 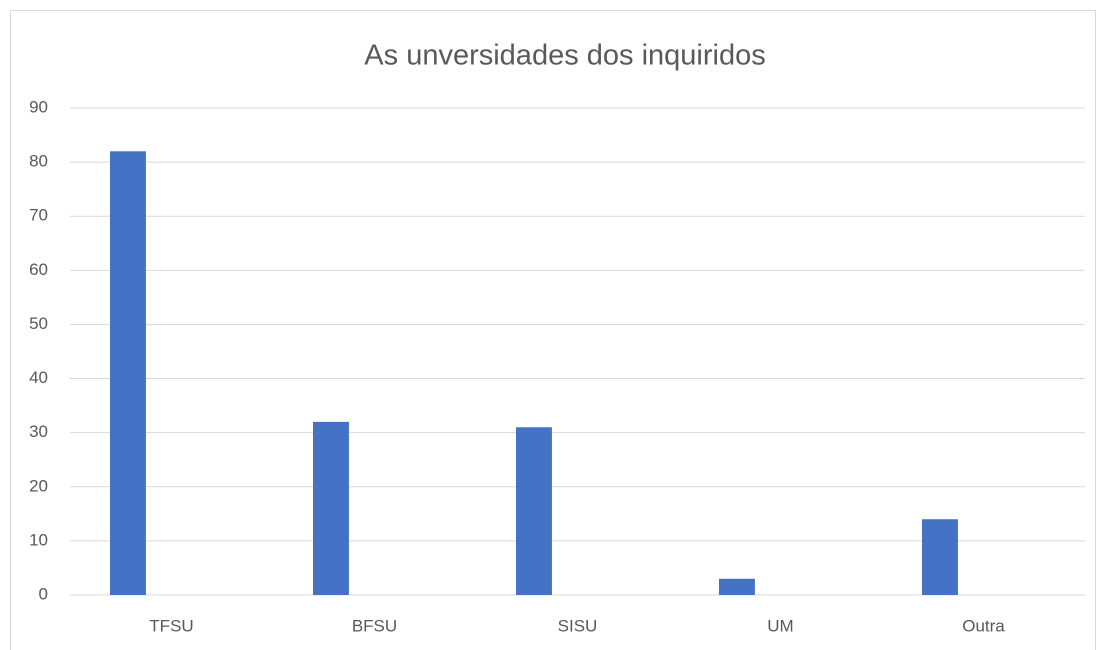 What do you see at coordinates (983, 625) in the screenshot?
I see `x-tick-label: Outra` at bounding box center [983, 625].